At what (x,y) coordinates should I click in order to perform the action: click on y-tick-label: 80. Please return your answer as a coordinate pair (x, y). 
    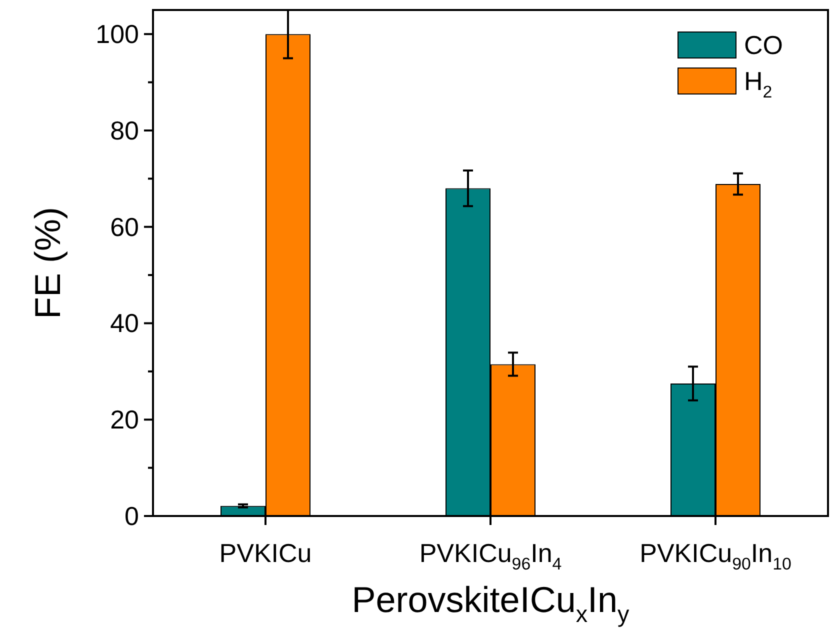
    Looking at the image, I should click on (124, 130).